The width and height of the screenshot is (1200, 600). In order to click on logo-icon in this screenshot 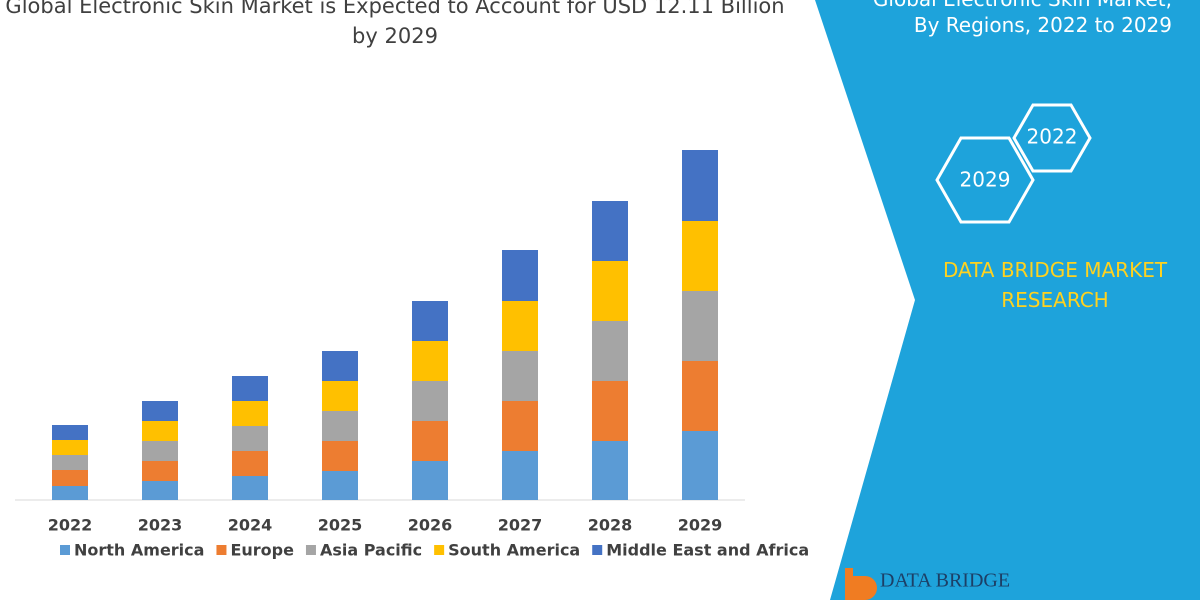, I will do `click(861, 584)`.